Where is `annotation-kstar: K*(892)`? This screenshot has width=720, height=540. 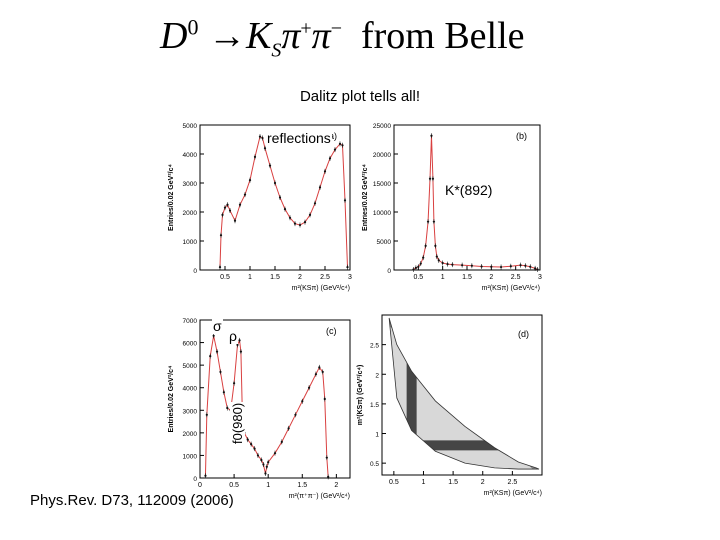 annotation-kstar: K*(892) is located at coordinates (469, 190).